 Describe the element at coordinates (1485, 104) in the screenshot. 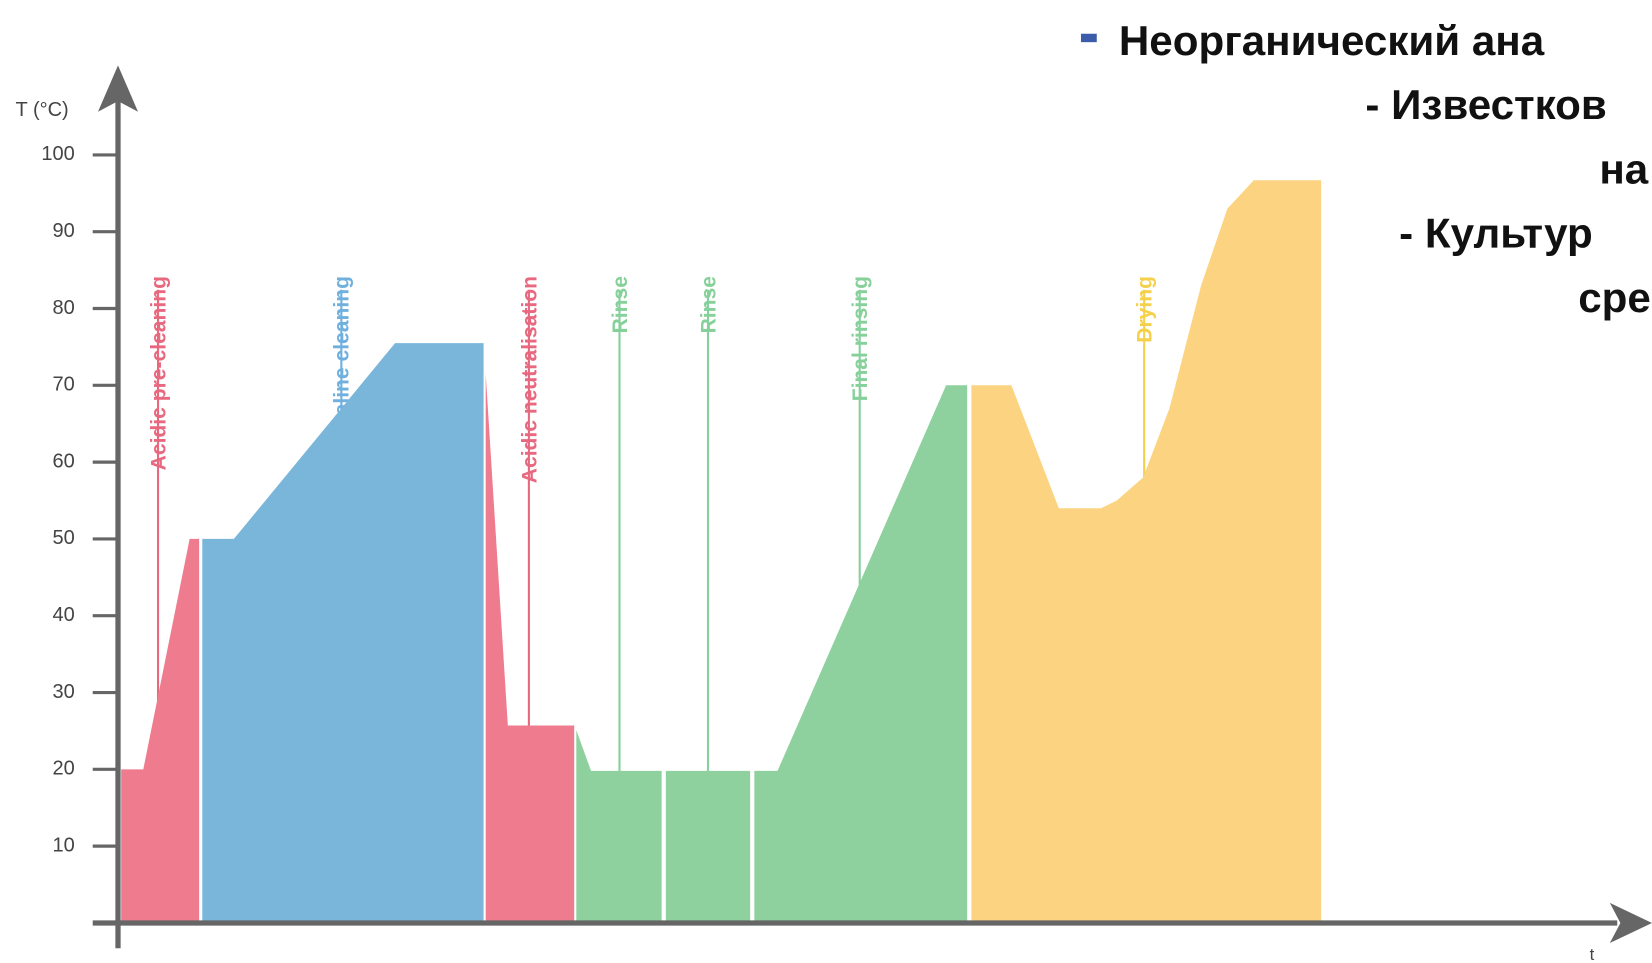

I see `overlay-text: - Известков` at that location.